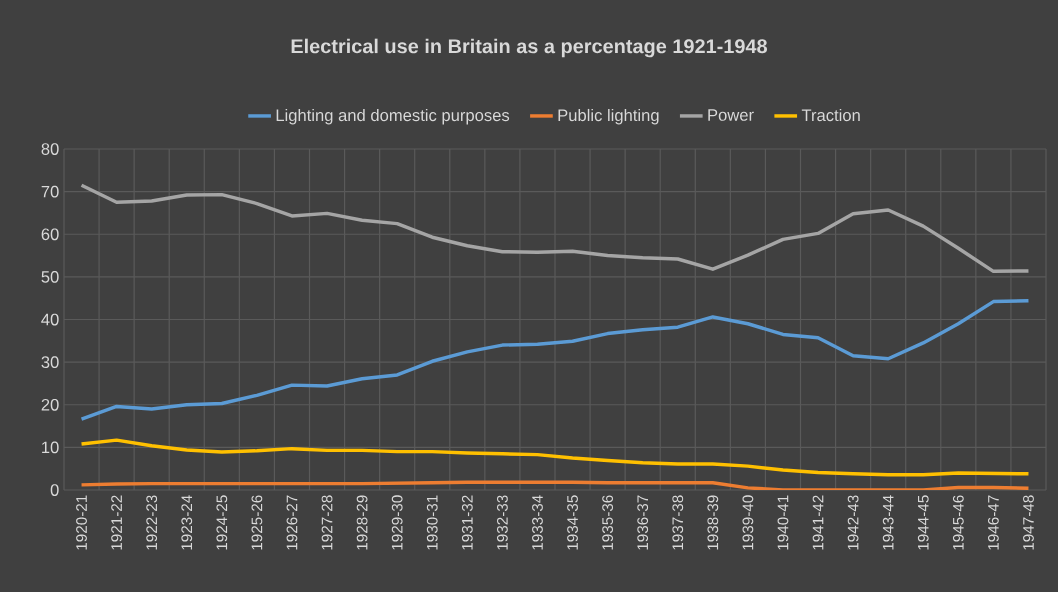 Image resolution: width=1058 pixels, height=592 pixels. I want to click on x-tick-label: 1937-38, so click(678, 522).